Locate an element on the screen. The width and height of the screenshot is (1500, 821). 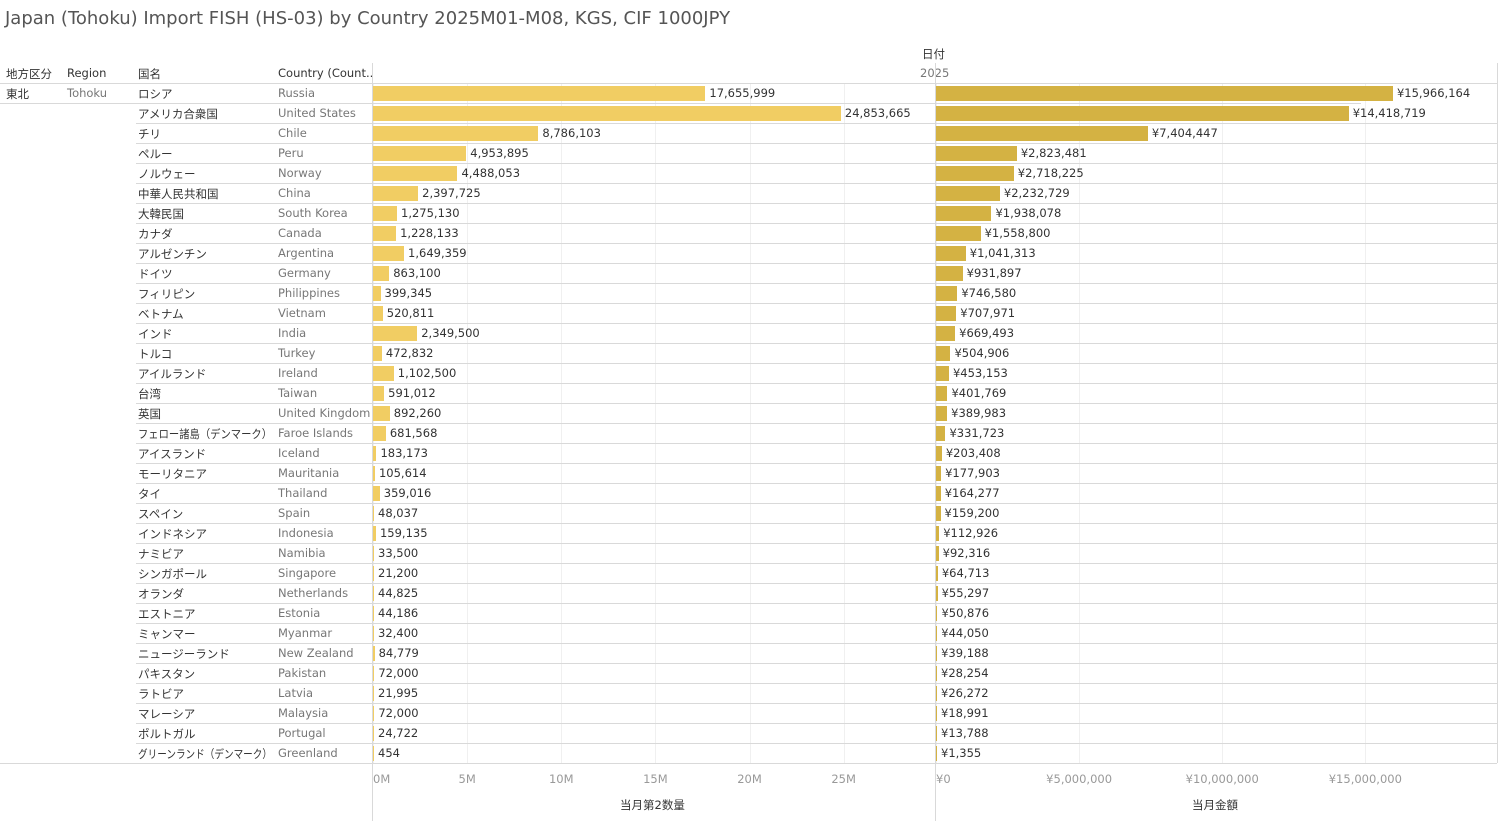
quantity-value-label: 33,500 is located at coordinates (398, 553).